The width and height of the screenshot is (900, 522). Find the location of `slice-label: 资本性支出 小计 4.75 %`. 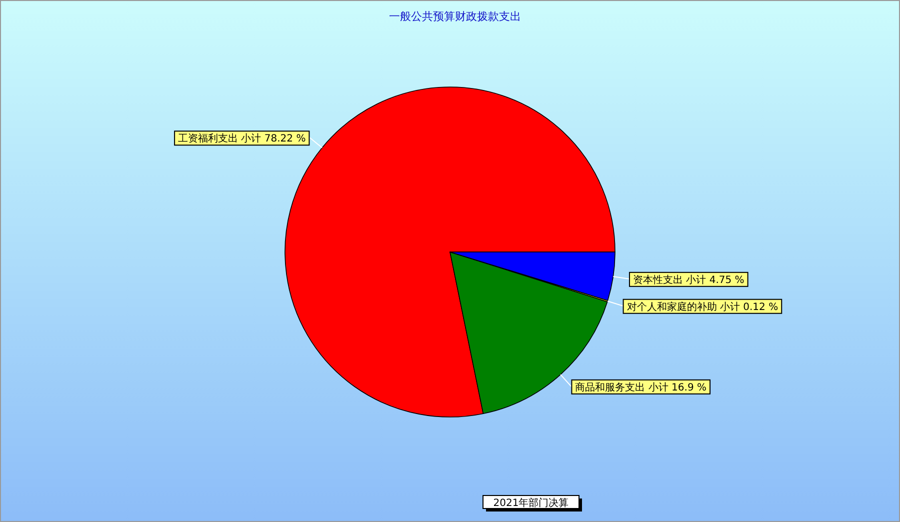

slice-label: 资本性支出 小计 4.75 % is located at coordinates (688, 280).